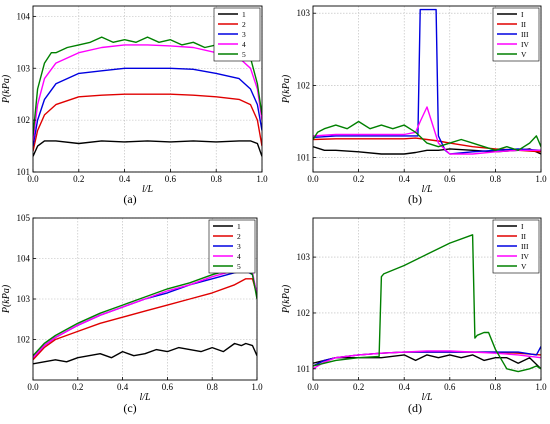 The height and width of the screenshot is (424, 550). I want to click on series-line-III, so click(427, 81).